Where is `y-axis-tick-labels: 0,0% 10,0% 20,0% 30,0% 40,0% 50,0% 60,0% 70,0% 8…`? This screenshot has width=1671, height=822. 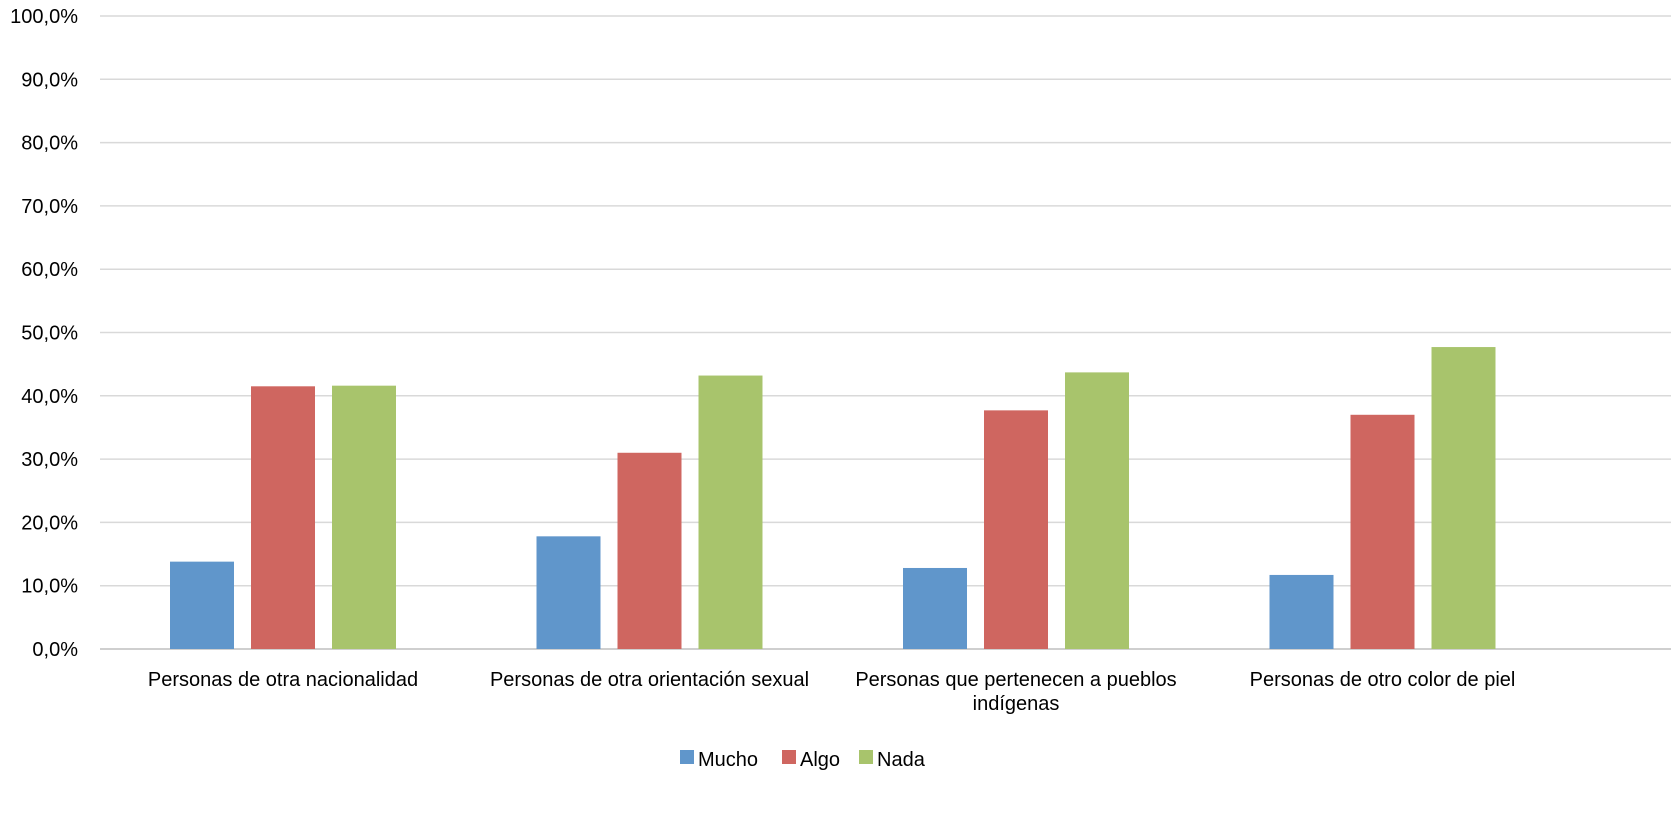
y-axis-tick-labels: 0,0% 10,0% 20,0% 30,0% 40,0% 50,0% 60,0% 70,0% 8… is located at coordinates (44, 333).